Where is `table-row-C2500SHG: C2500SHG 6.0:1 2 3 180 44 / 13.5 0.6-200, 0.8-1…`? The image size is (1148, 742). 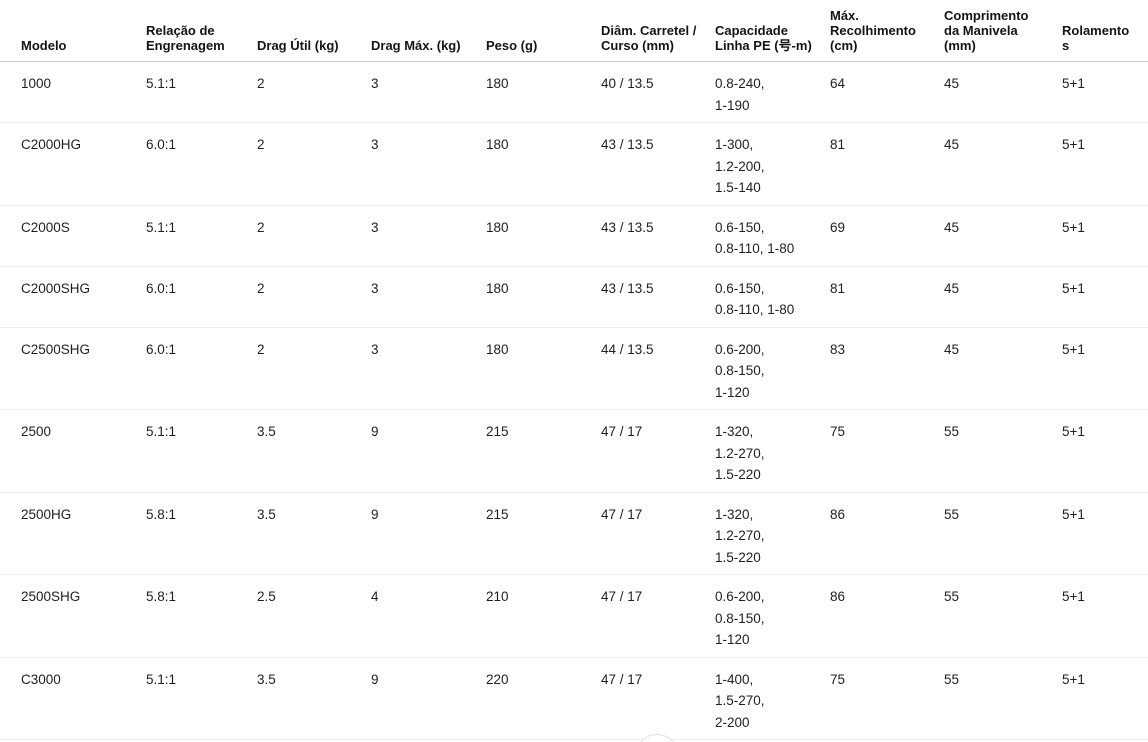
table-row-C2500SHG: C2500SHG 6.0:1 2 3 180 44 / 13.5 0.6-200, 0.8-1… is located at coordinates (574, 368).